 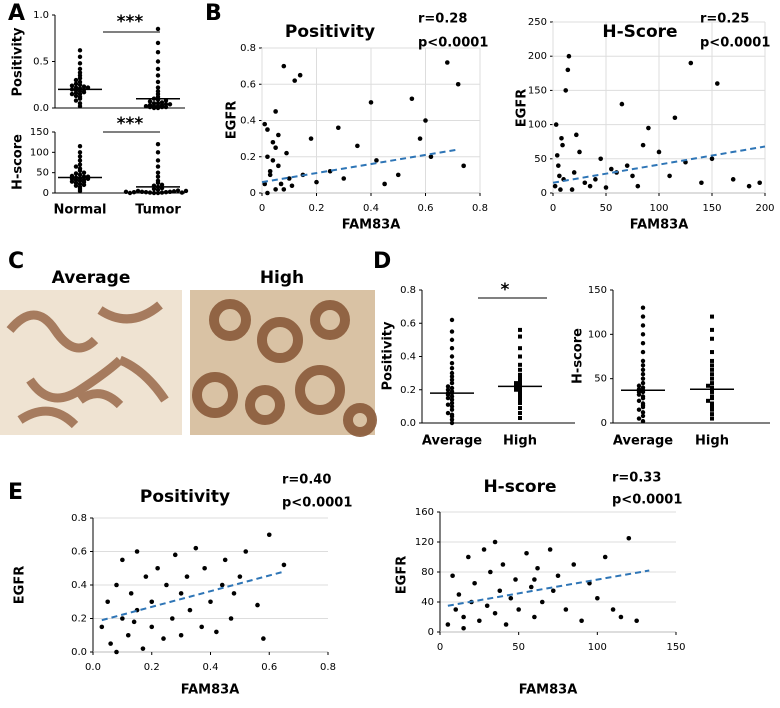 What do you see at coordinates (408, 423) in the screenshot?
I see `y-tick-label: 0.0` at bounding box center [408, 423].